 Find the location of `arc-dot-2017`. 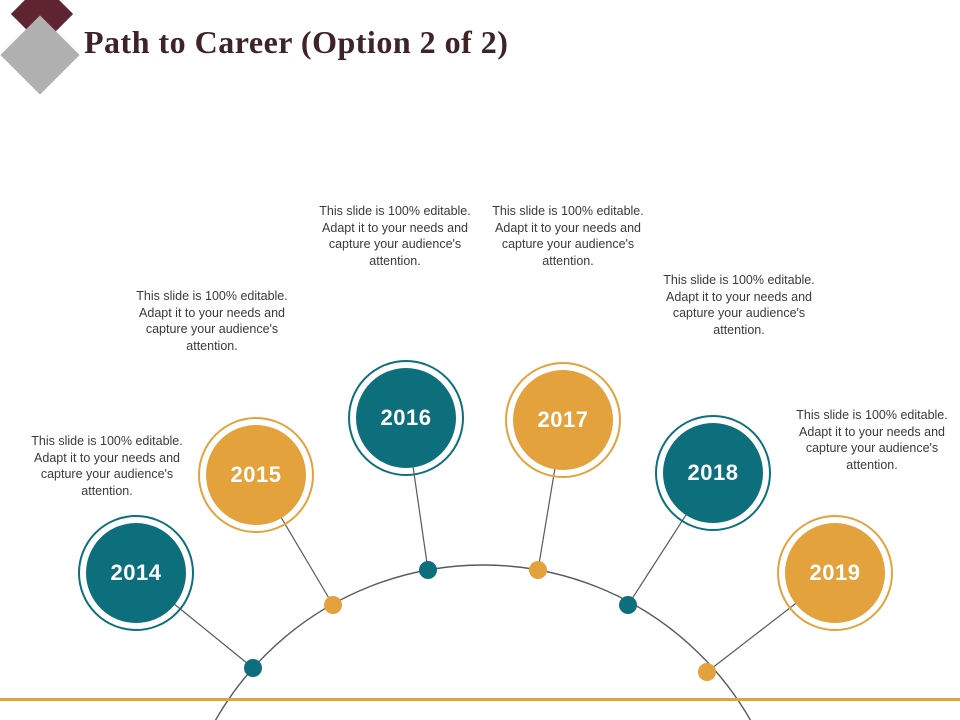

arc-dot-2017 is located at coordinates (538, 570).